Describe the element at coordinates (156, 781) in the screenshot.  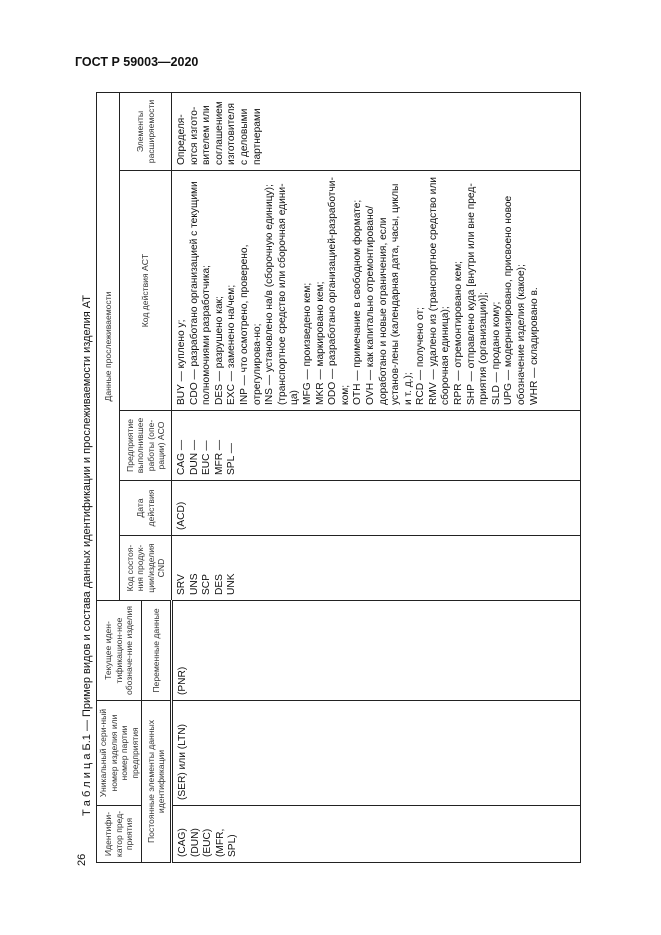
I see `header-permanent: Постоянные элементы данных идентификации` at that location.